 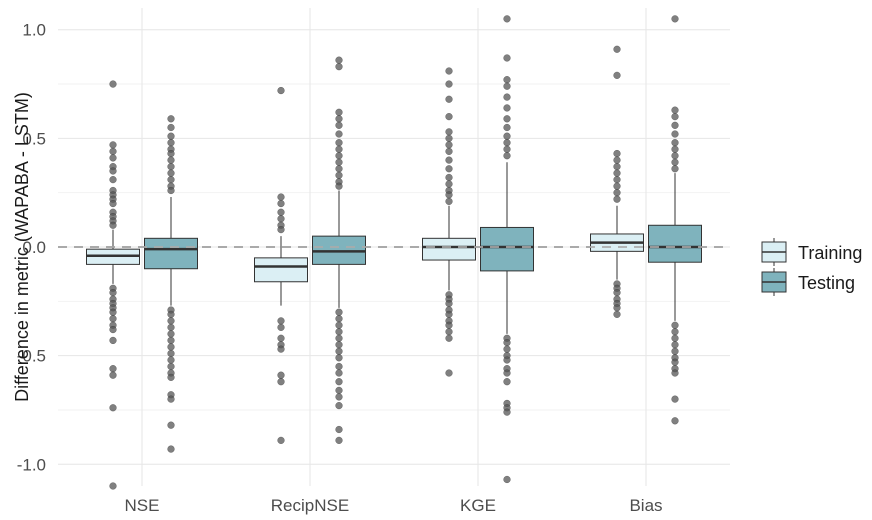 I want to click on x-tick-label: RecipNSE, so click(x=310, y=505).